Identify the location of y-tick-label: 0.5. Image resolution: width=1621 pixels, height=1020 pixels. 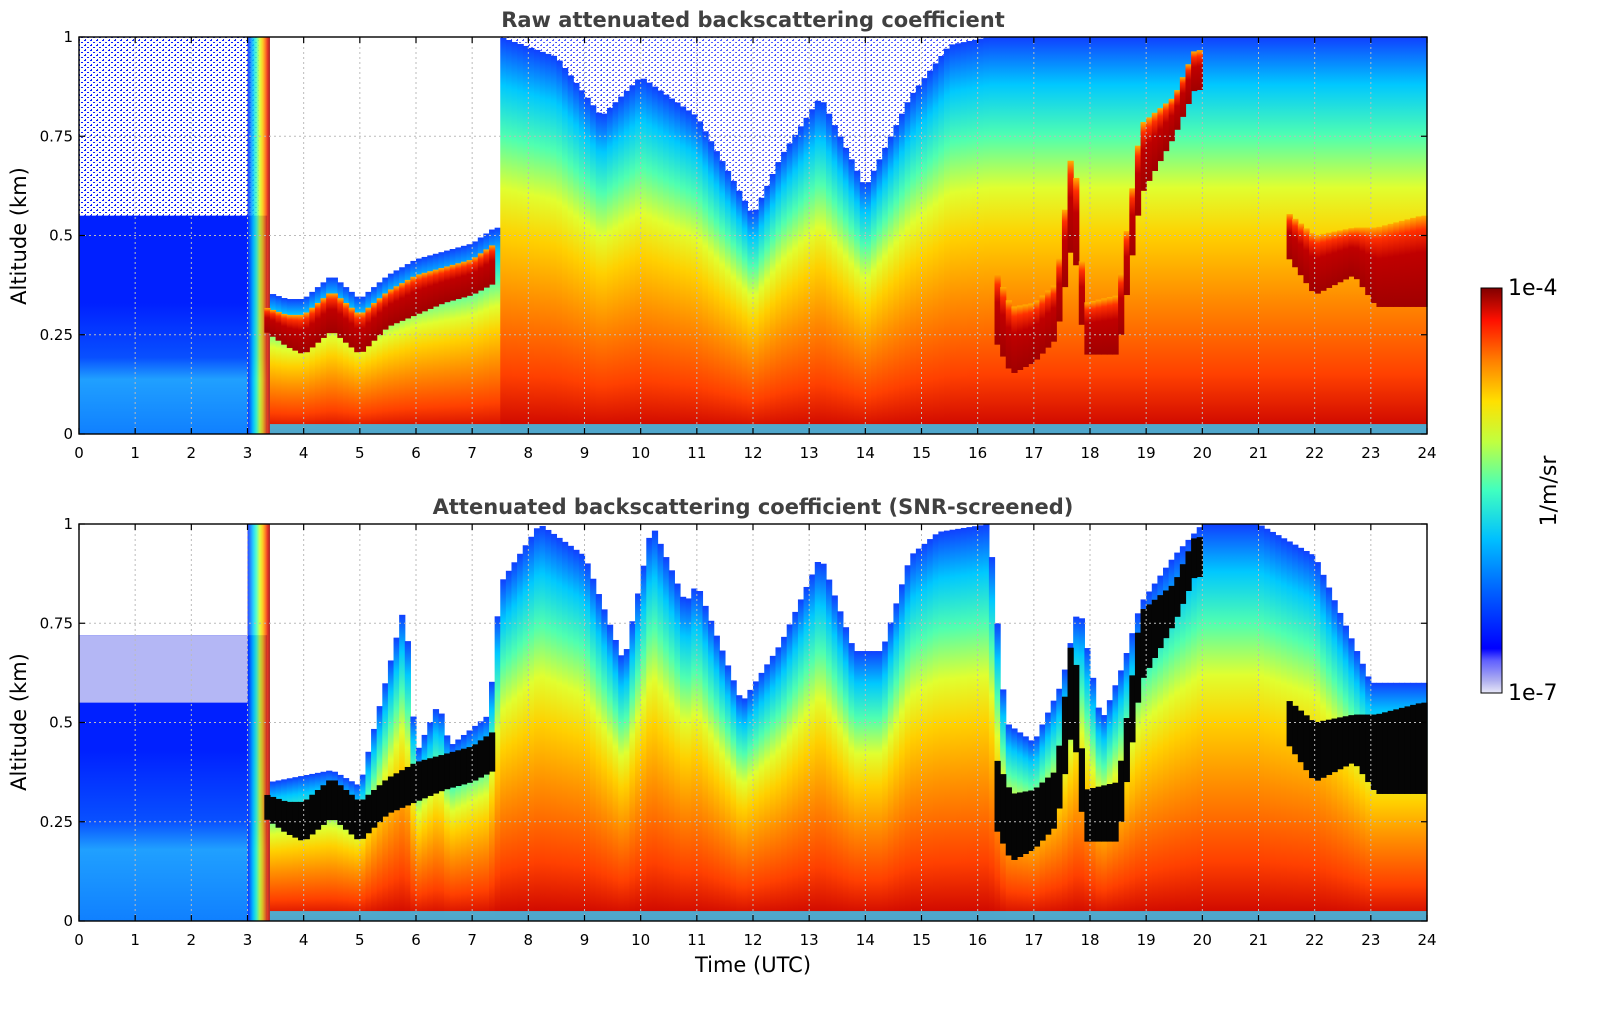
(61, 236).